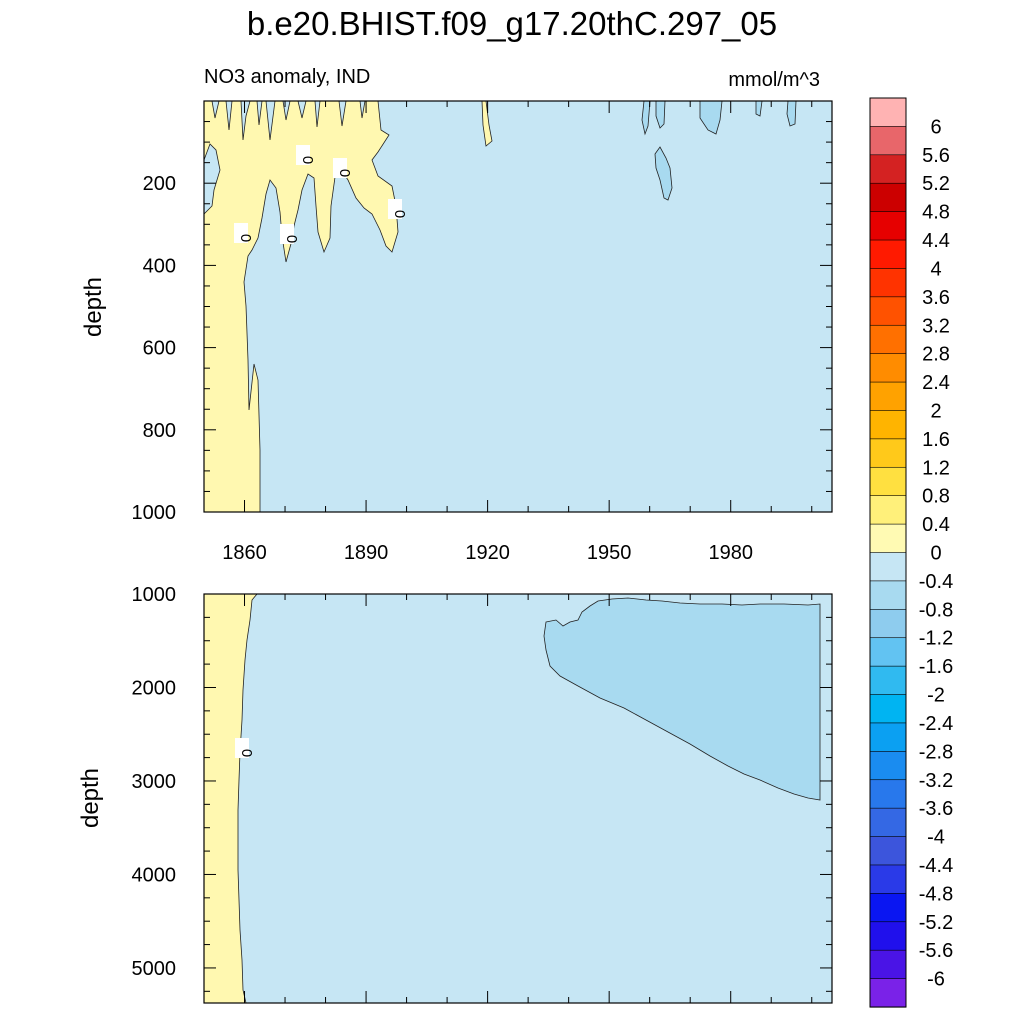 The height and width of the screenshot is (1024, 1024). I want to click on y-axis-label-lower: depth, so click(90, 798).